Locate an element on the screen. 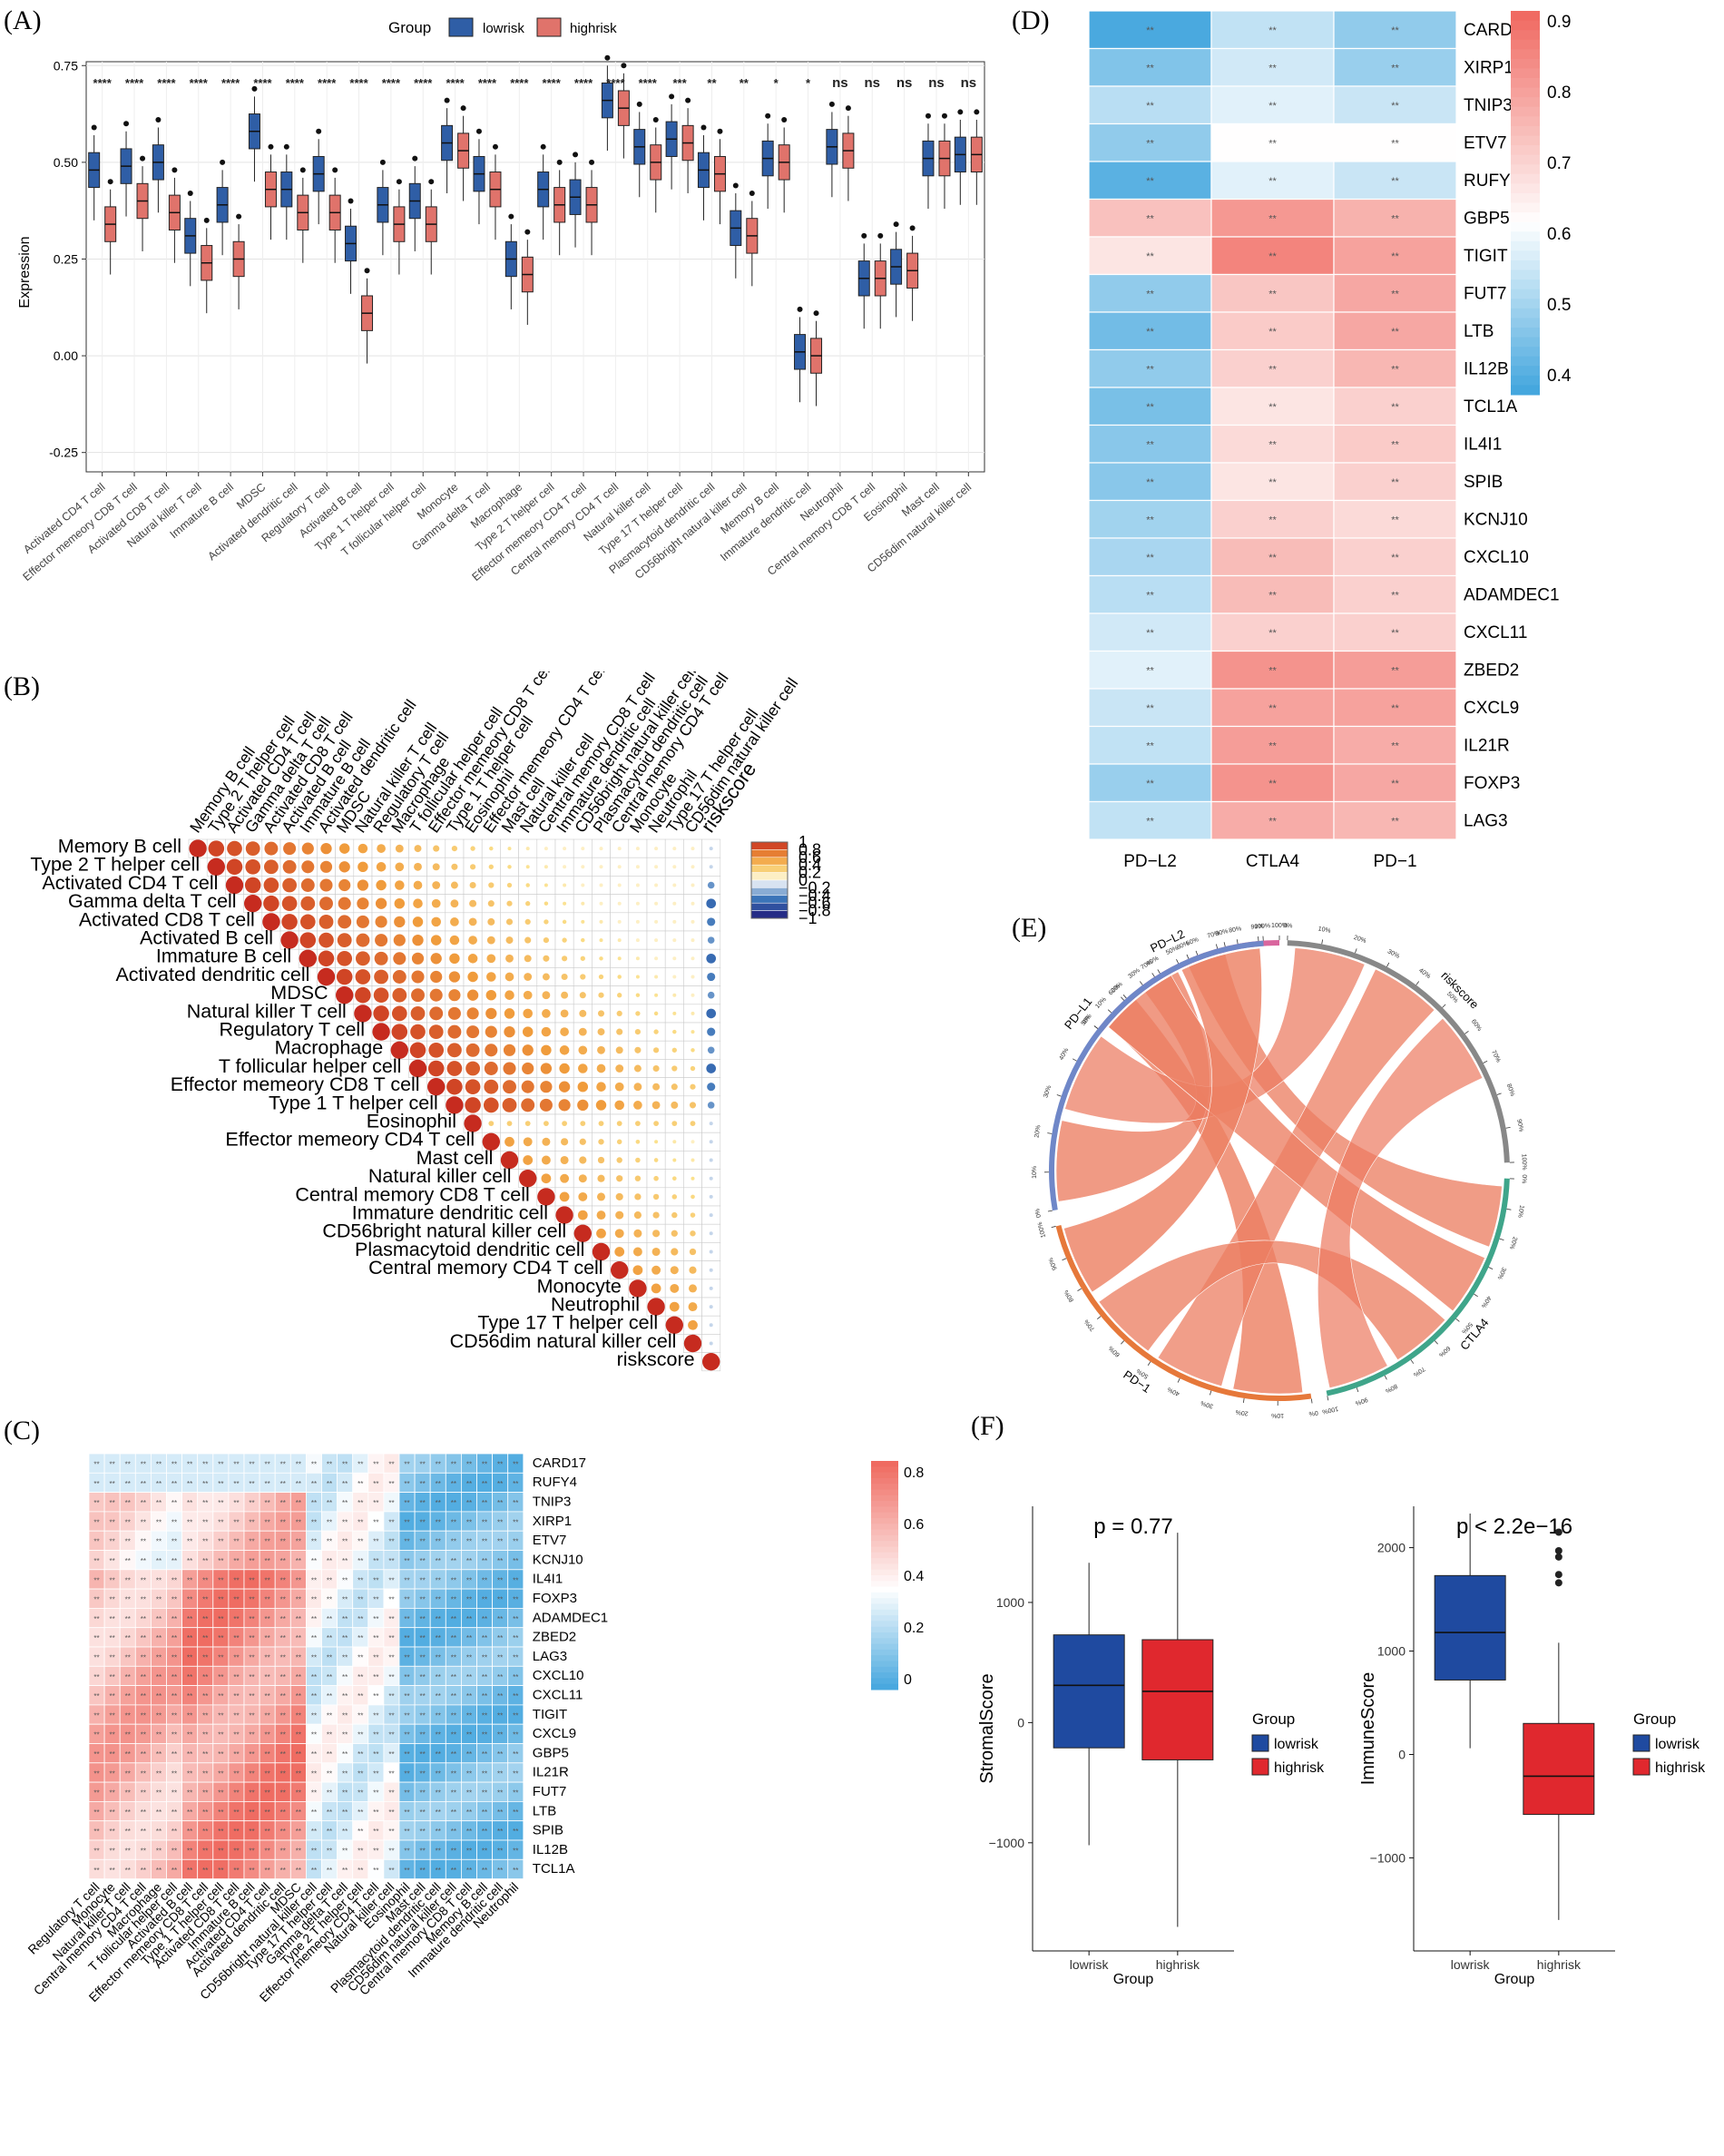 The width and height of the screenshot is (1724, 2156). colorbar-tick-b: −0.4 is located at coordinates (814, 896).